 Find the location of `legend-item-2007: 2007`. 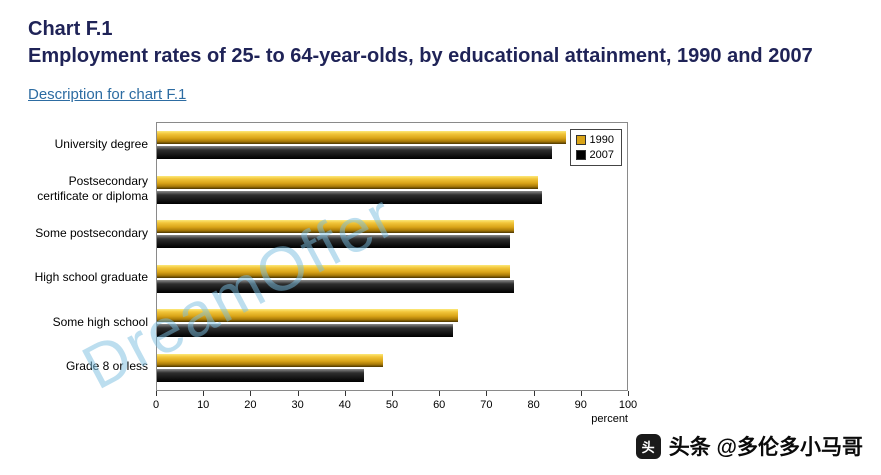

legend-item-2007: 2007 is located at coordinates (594, 155).